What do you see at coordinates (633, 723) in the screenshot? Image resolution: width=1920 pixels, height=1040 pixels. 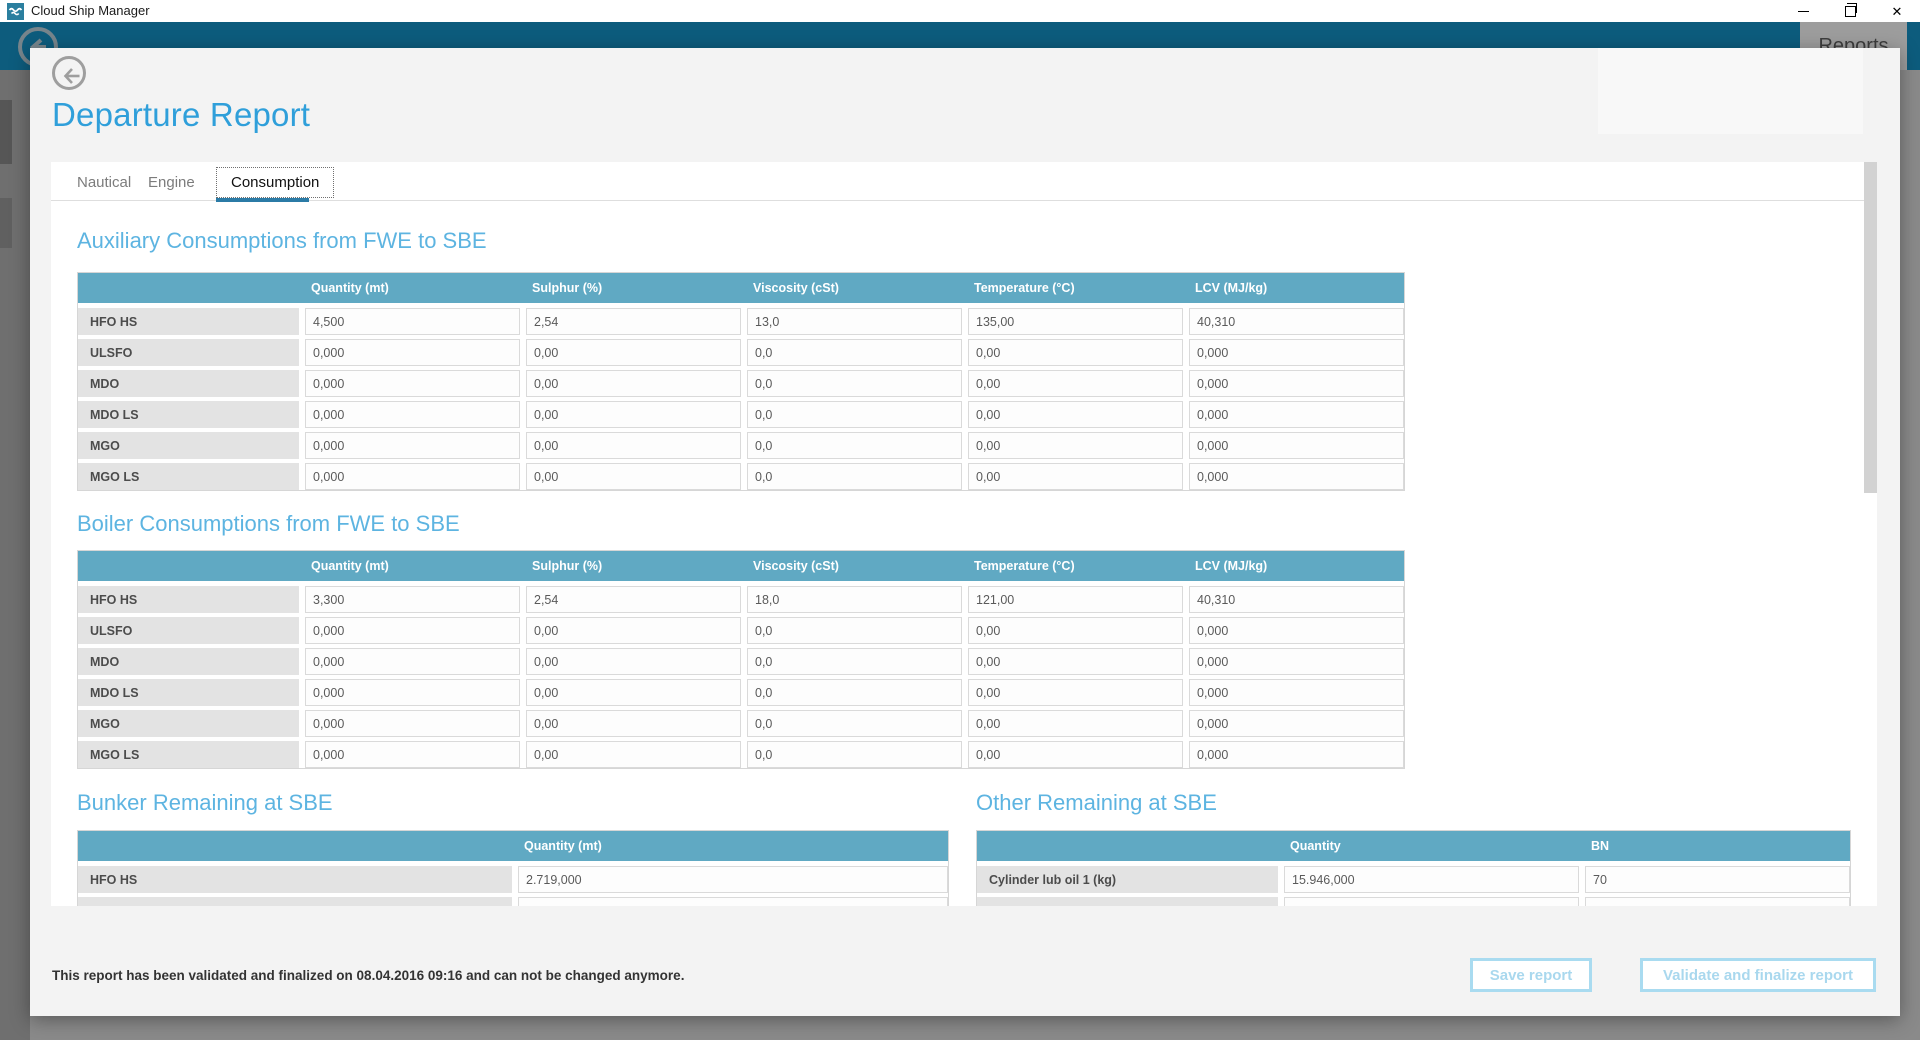 I see `boiler-mgo-sulphur-input` at bounding box center [633, 723].